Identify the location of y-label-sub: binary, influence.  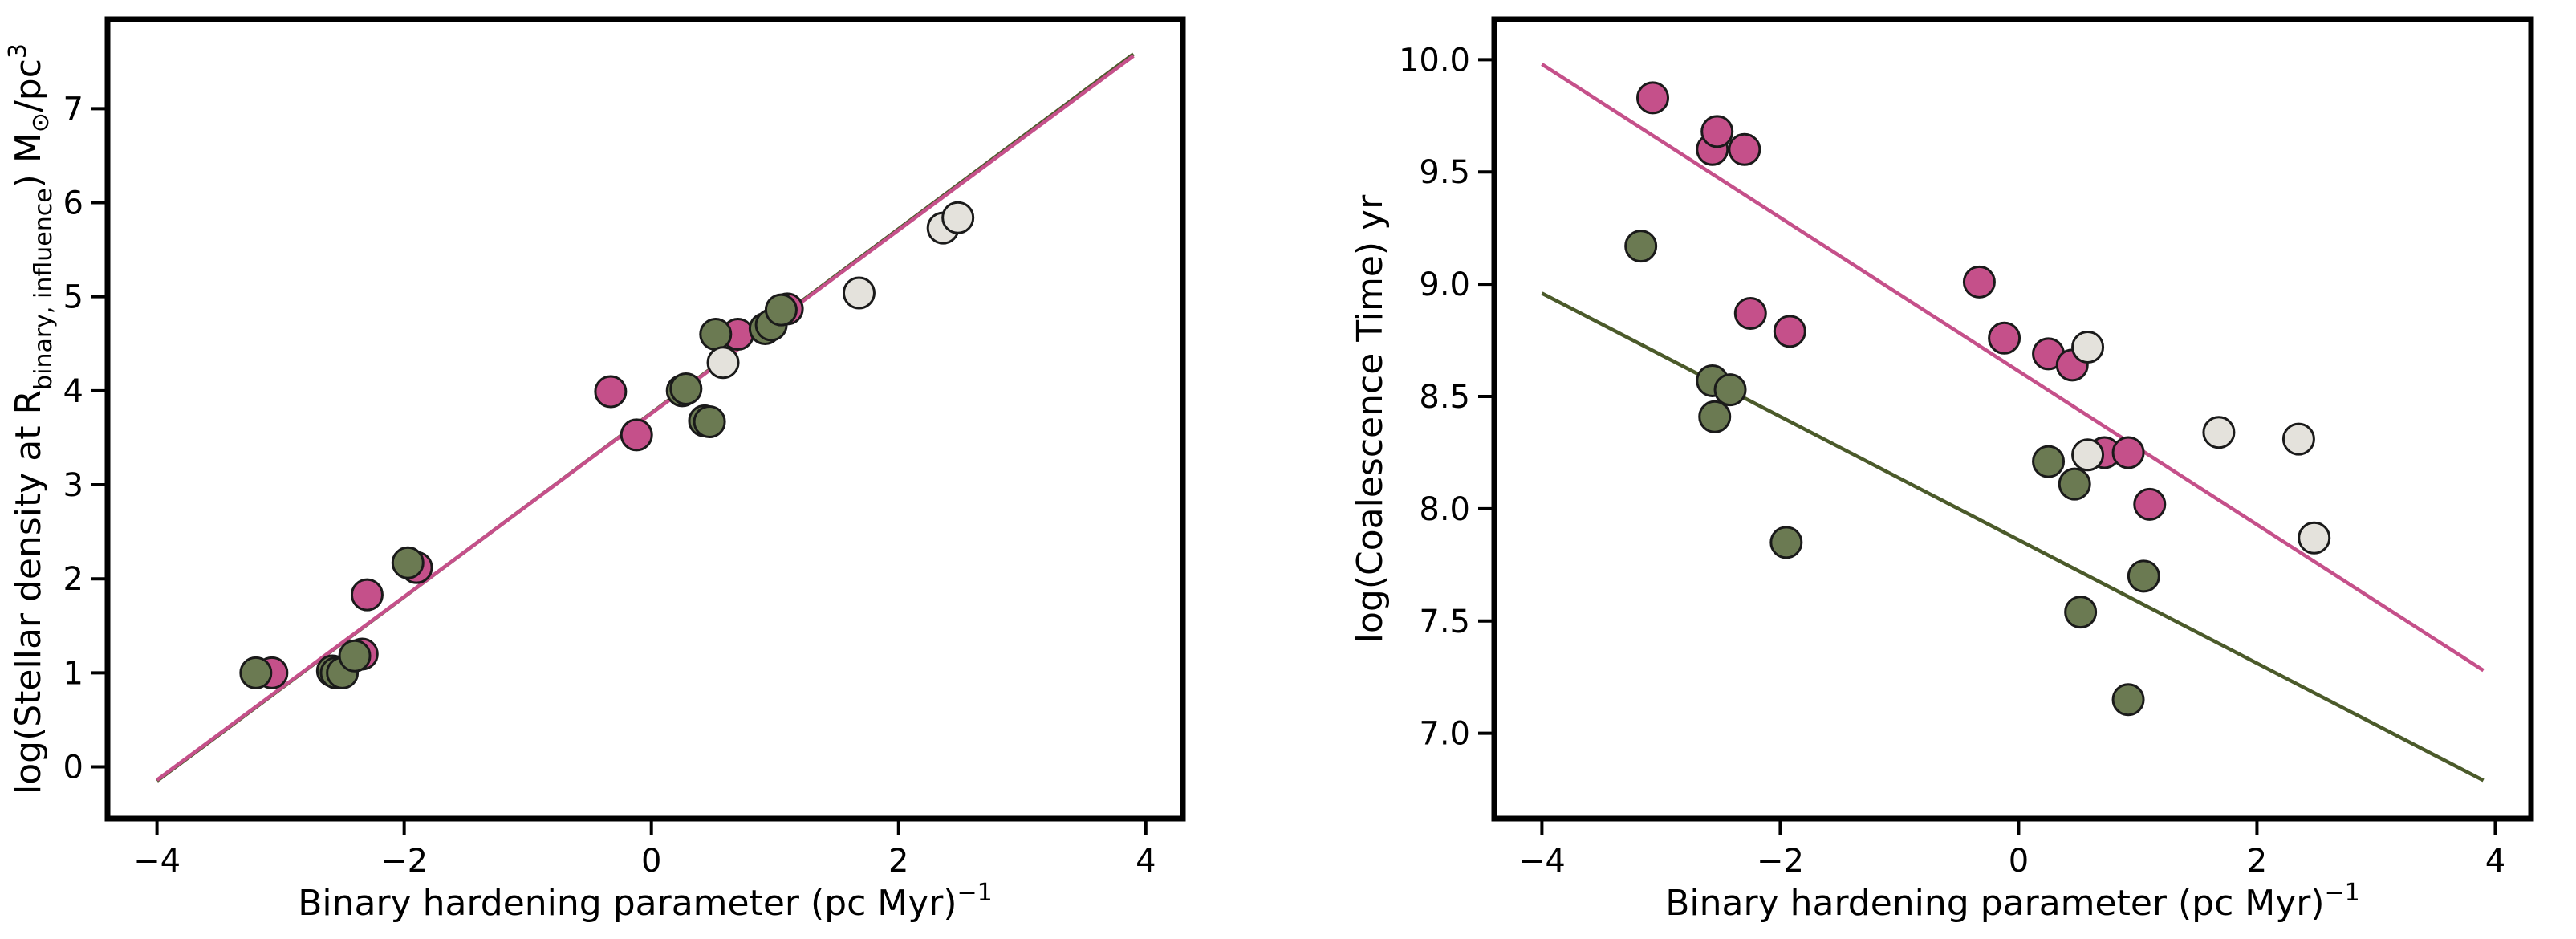
(44, 289).